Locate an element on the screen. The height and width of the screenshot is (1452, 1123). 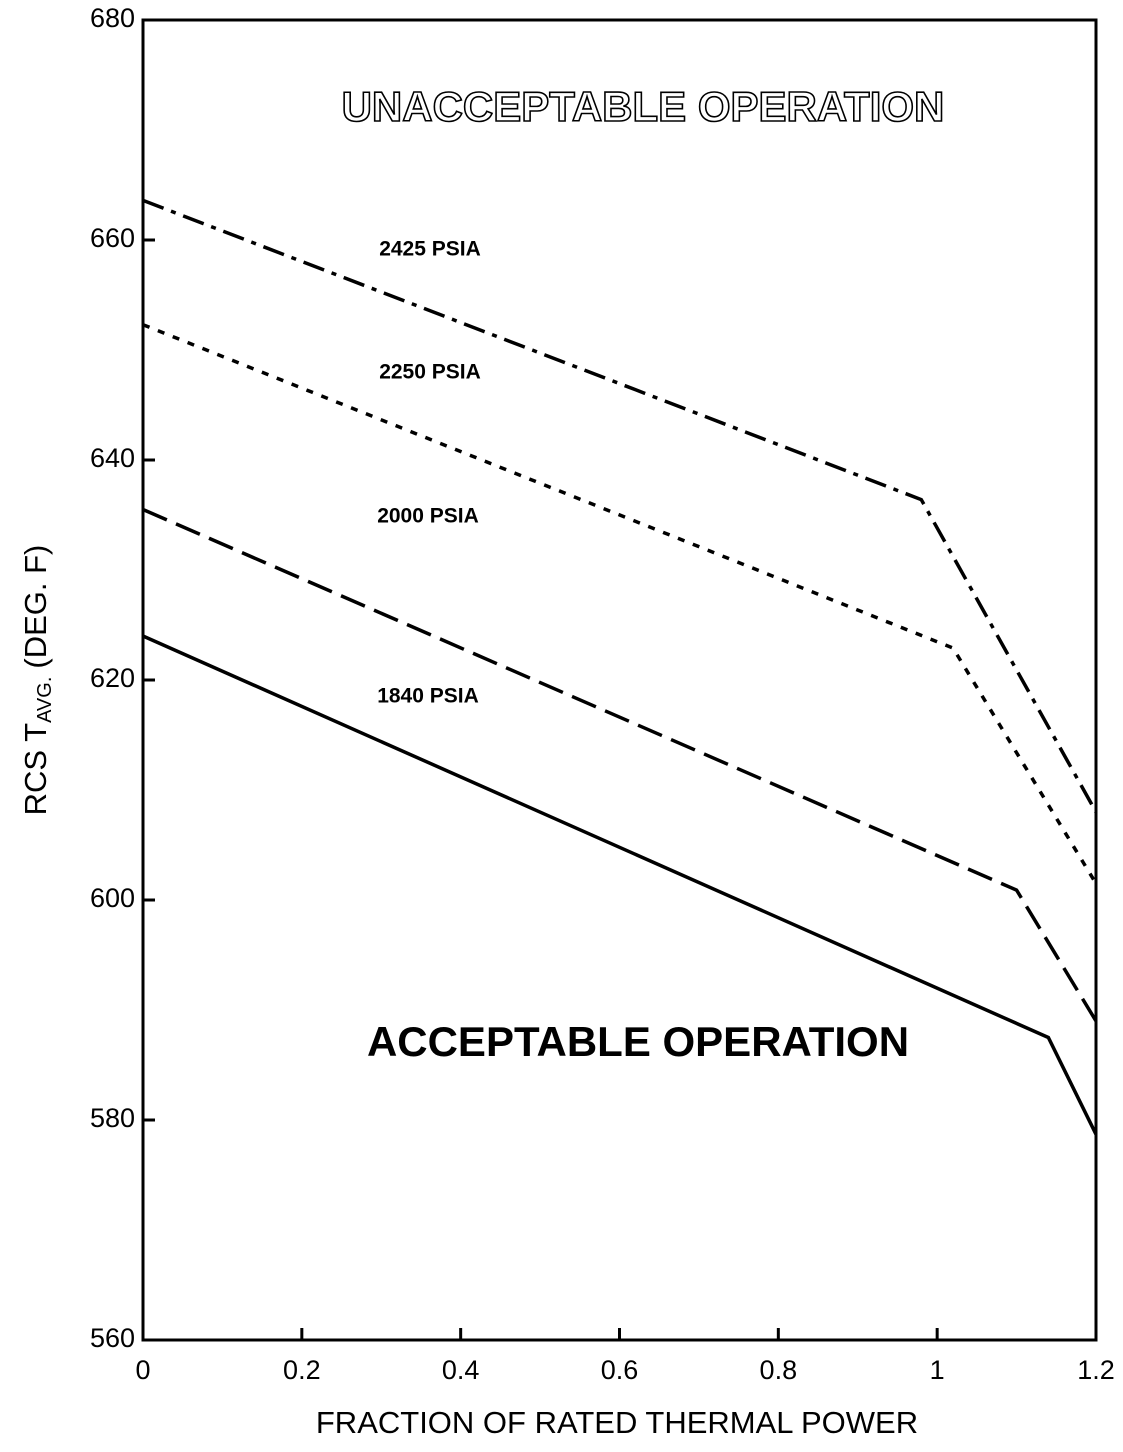
y-axis-title-sub: AVG. is located at coordinates (45, 700).